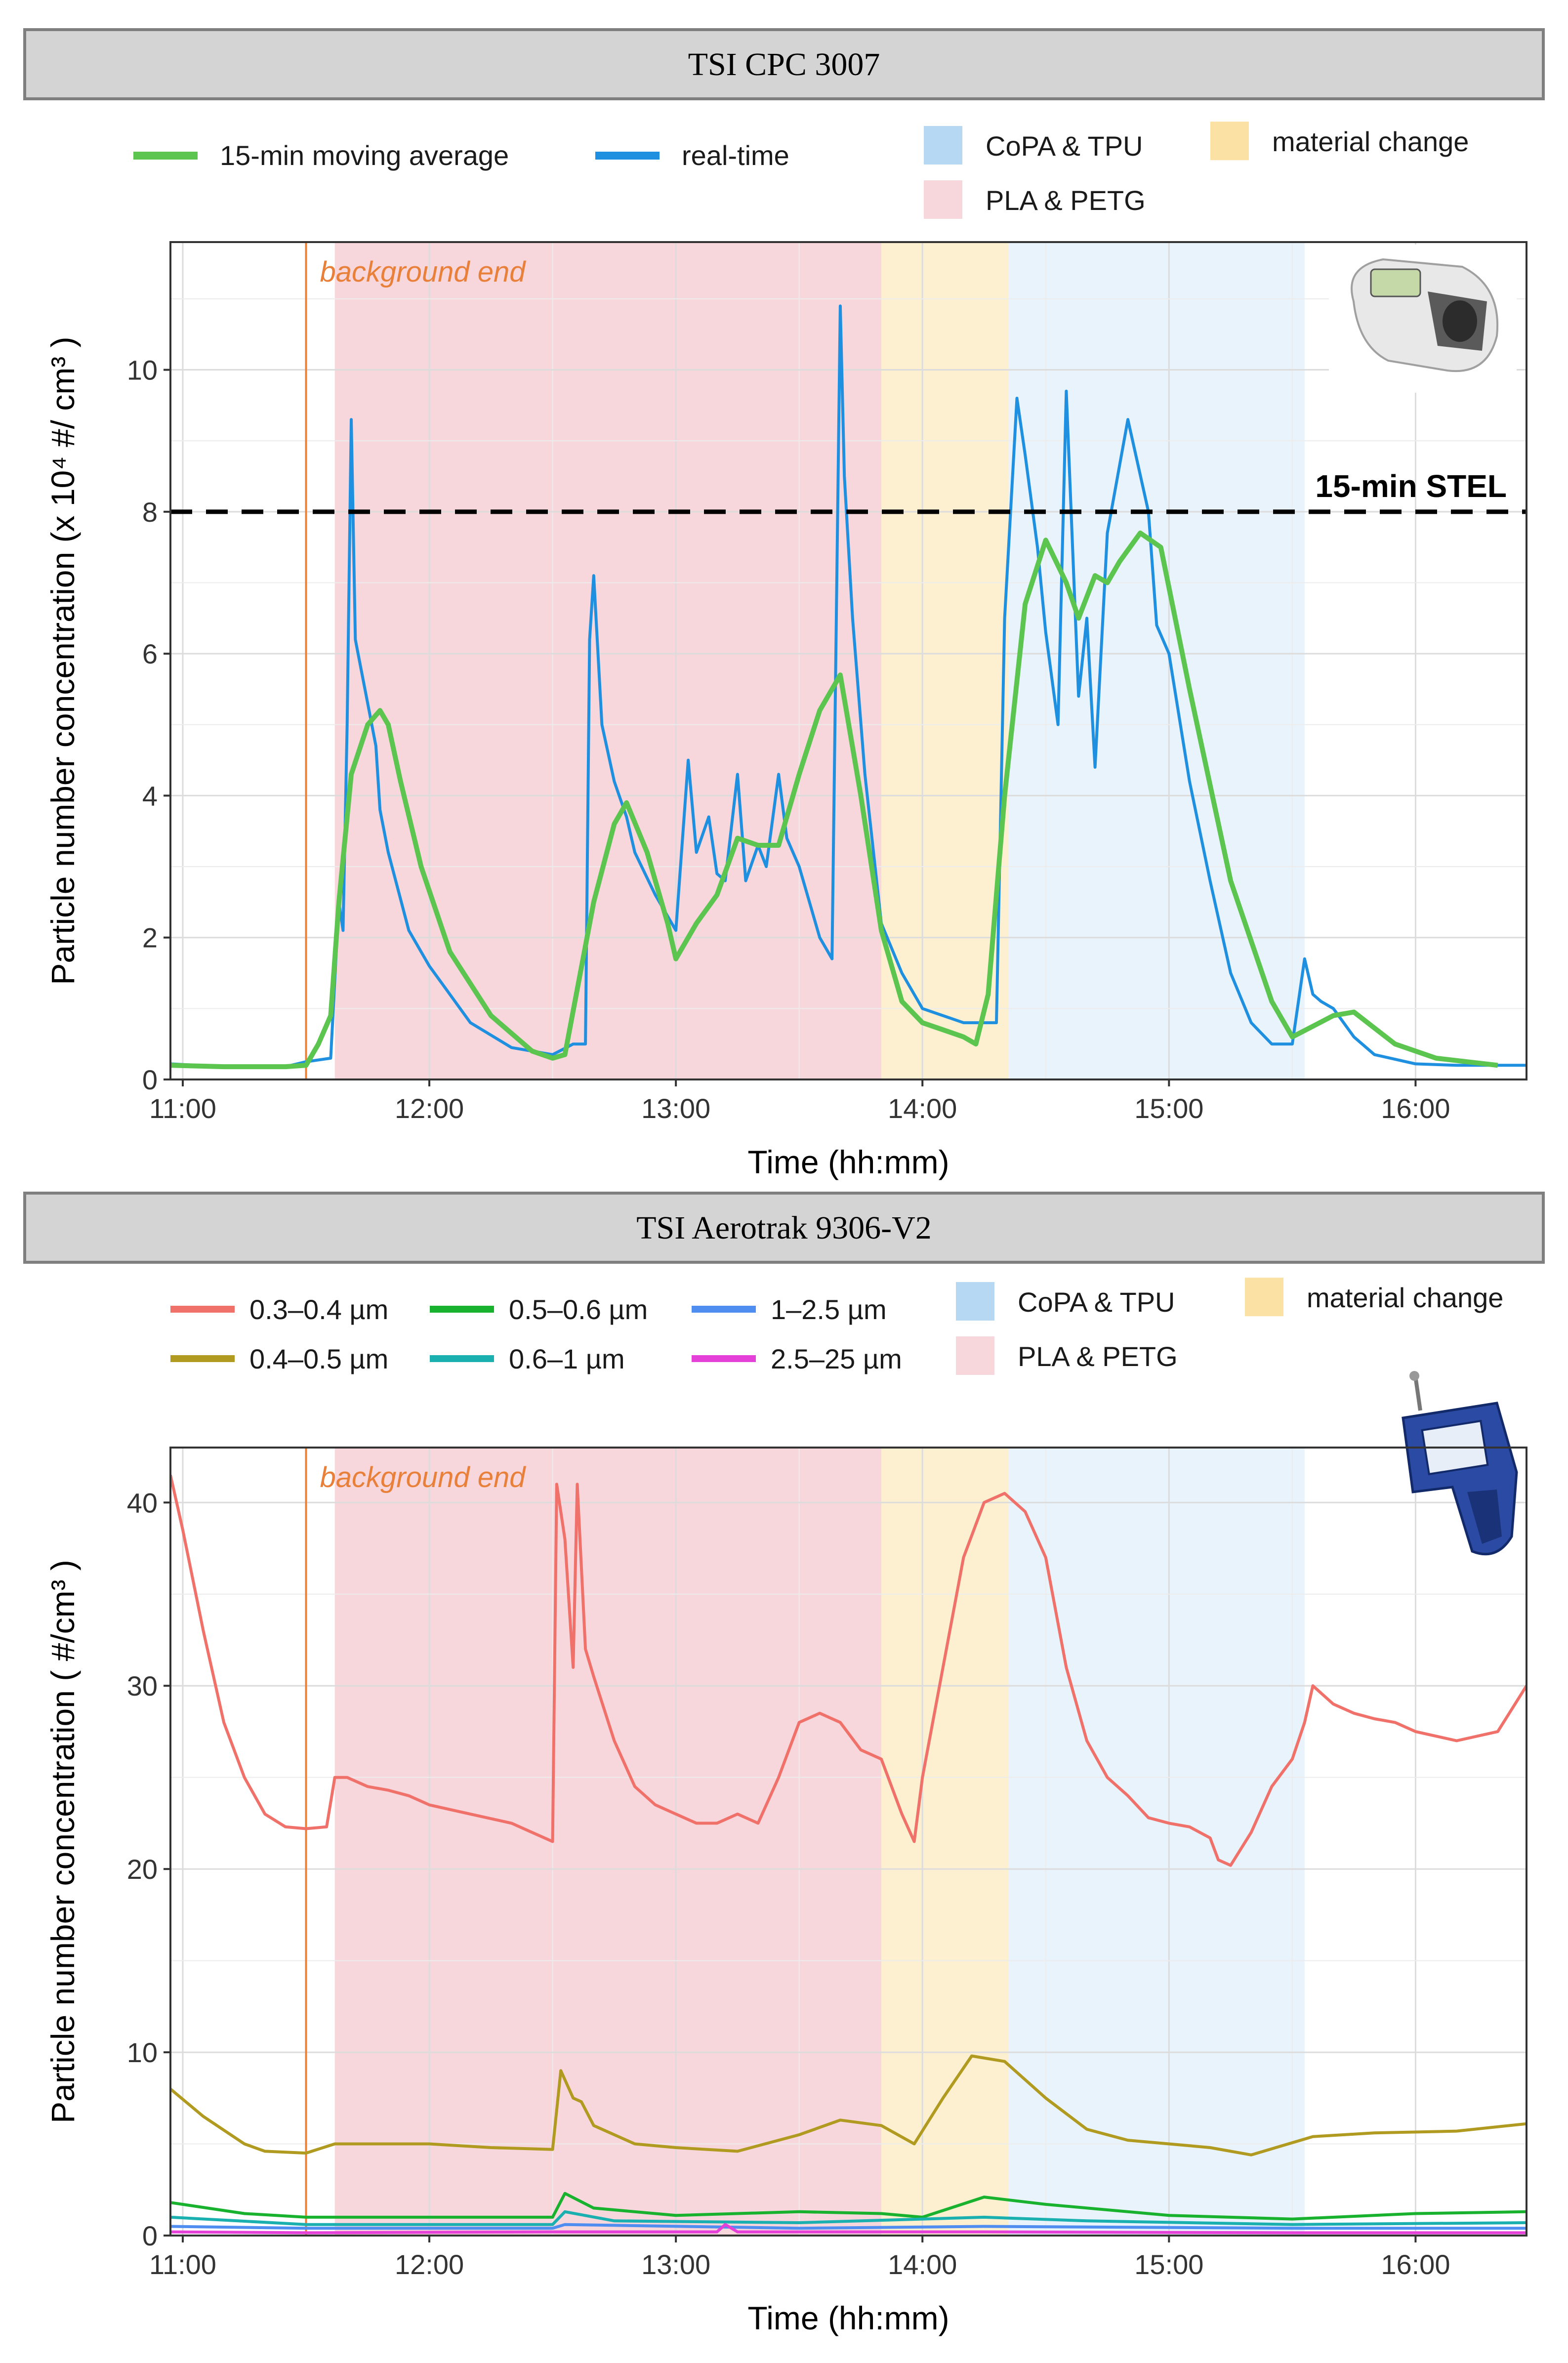  Describe the element at coordinates (578, 1310) in the screenshot. I see `legend-label-0-5-0-6-m: 0.5–0.6 µm` at that location.